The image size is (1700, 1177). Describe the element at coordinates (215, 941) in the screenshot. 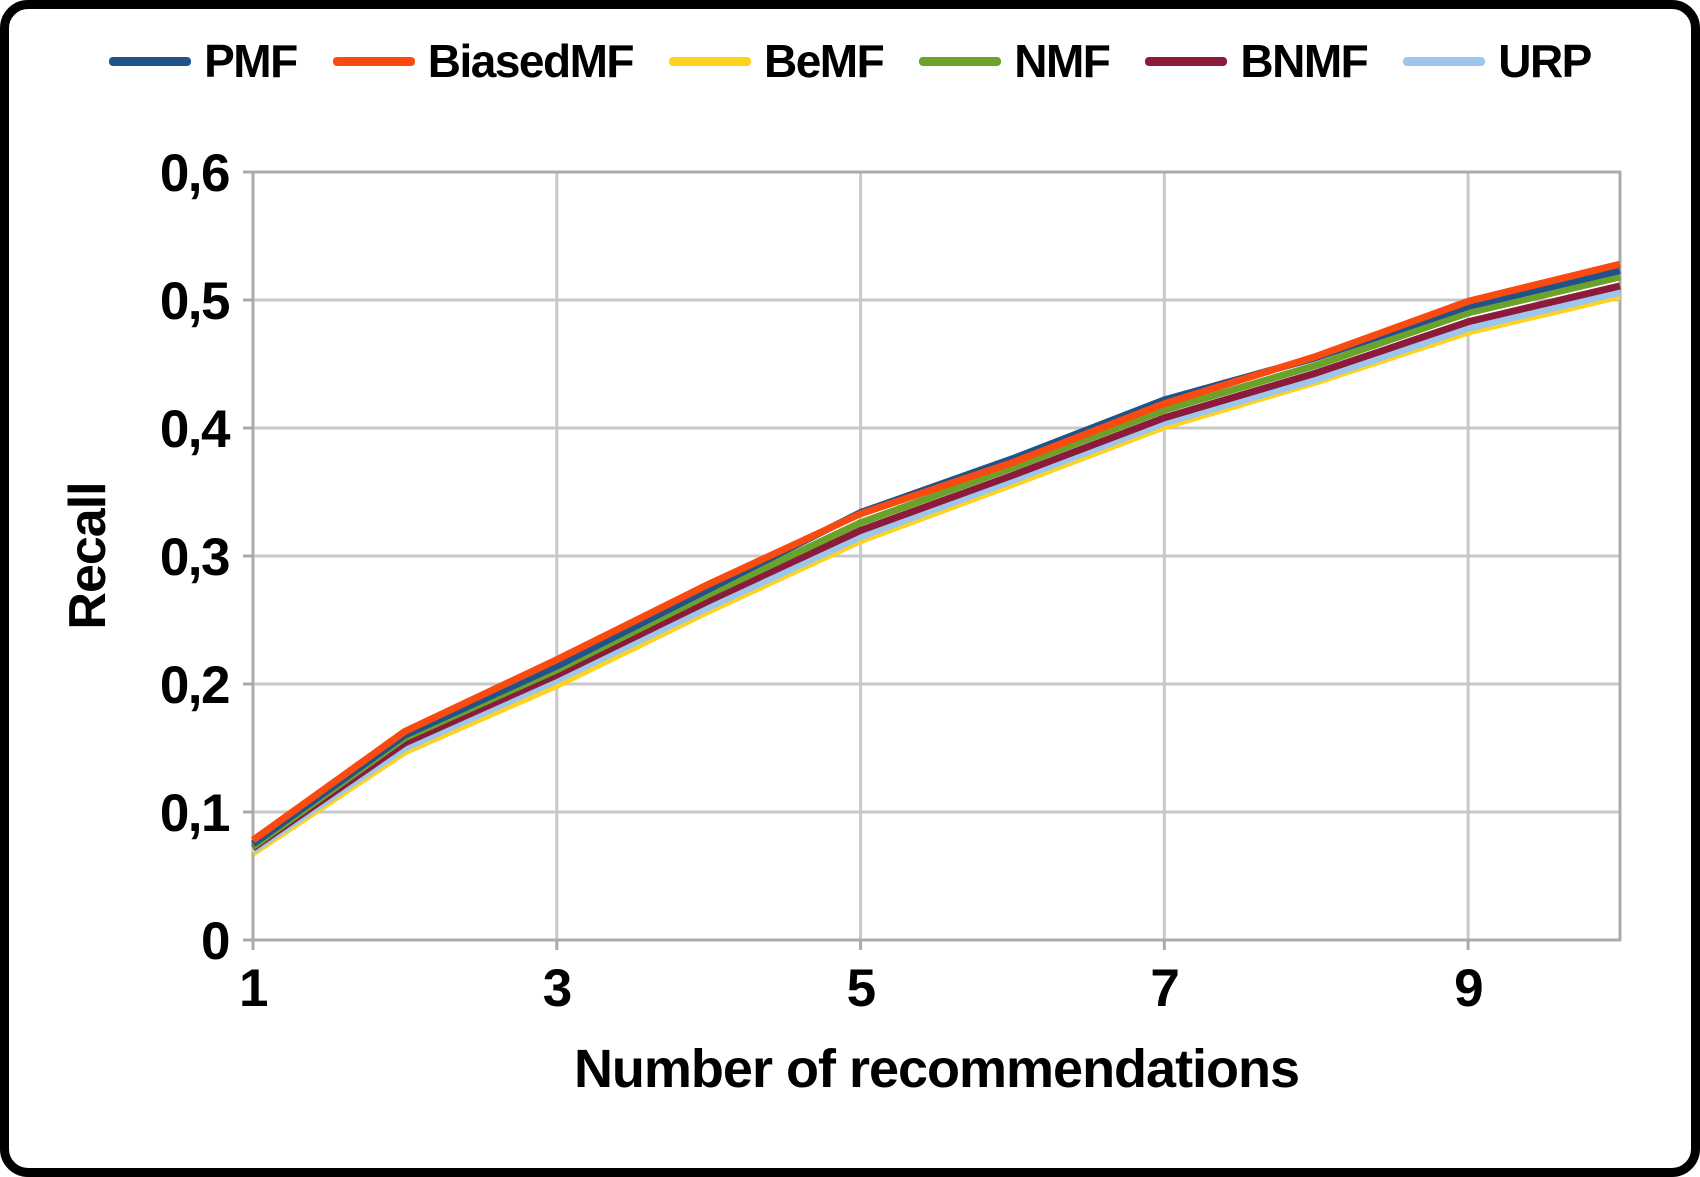

I see `y-tick-label: 0` at that location.